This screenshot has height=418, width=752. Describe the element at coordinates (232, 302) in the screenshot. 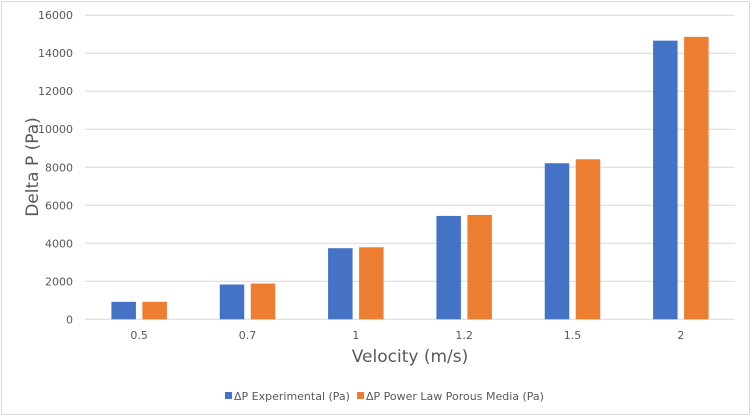

I see `bar-experimental-0.7` at that location.